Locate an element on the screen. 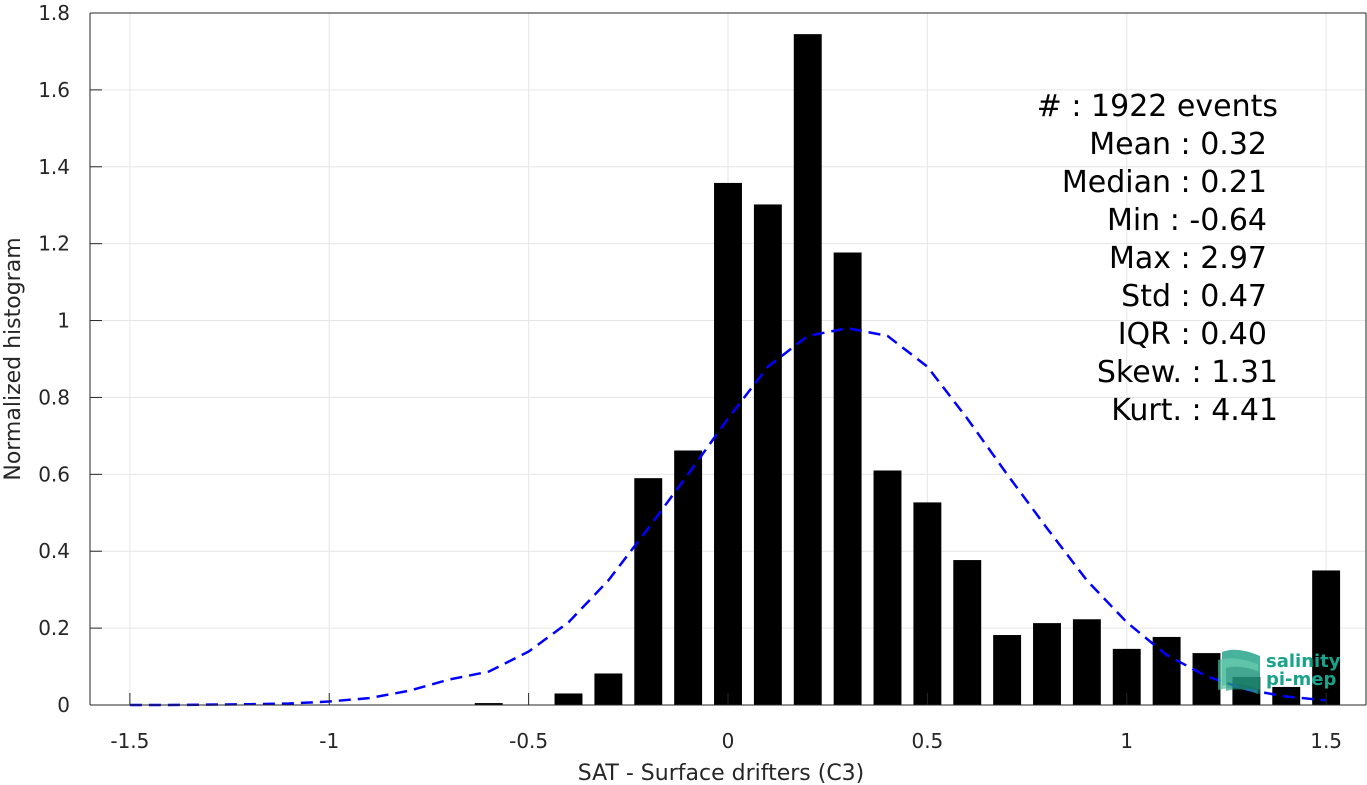 This screenshot has height=785, width=1367. x-tick-label: -0.5 is located at coordinates (528, 741).